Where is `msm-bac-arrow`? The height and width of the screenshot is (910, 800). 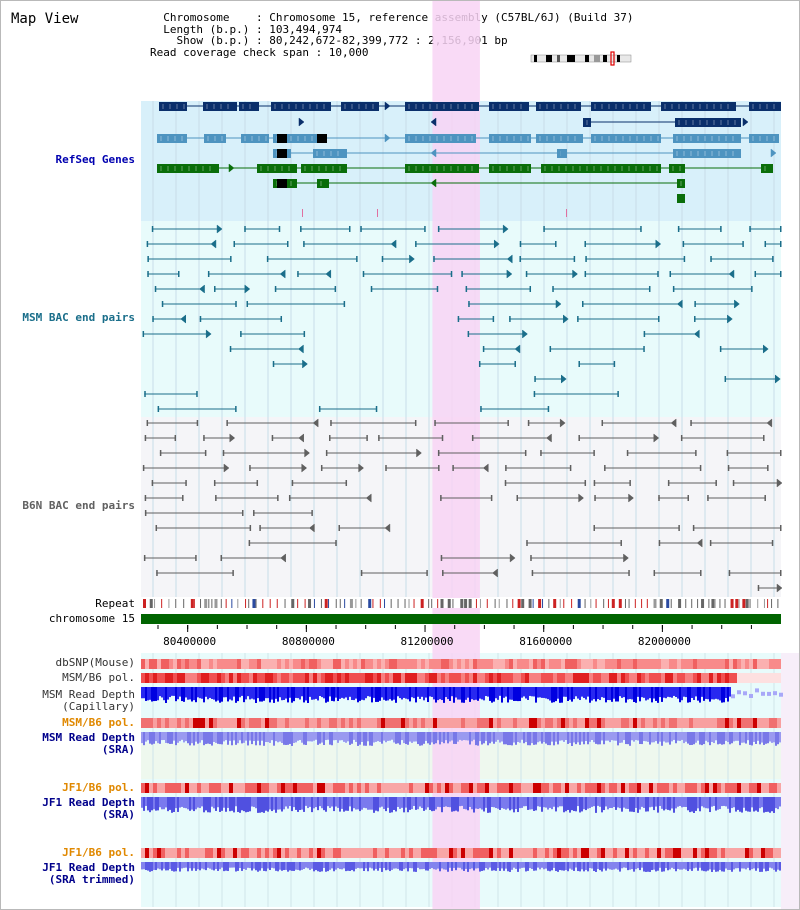 msm-bac-arrow is located at coordinates (558, 304).